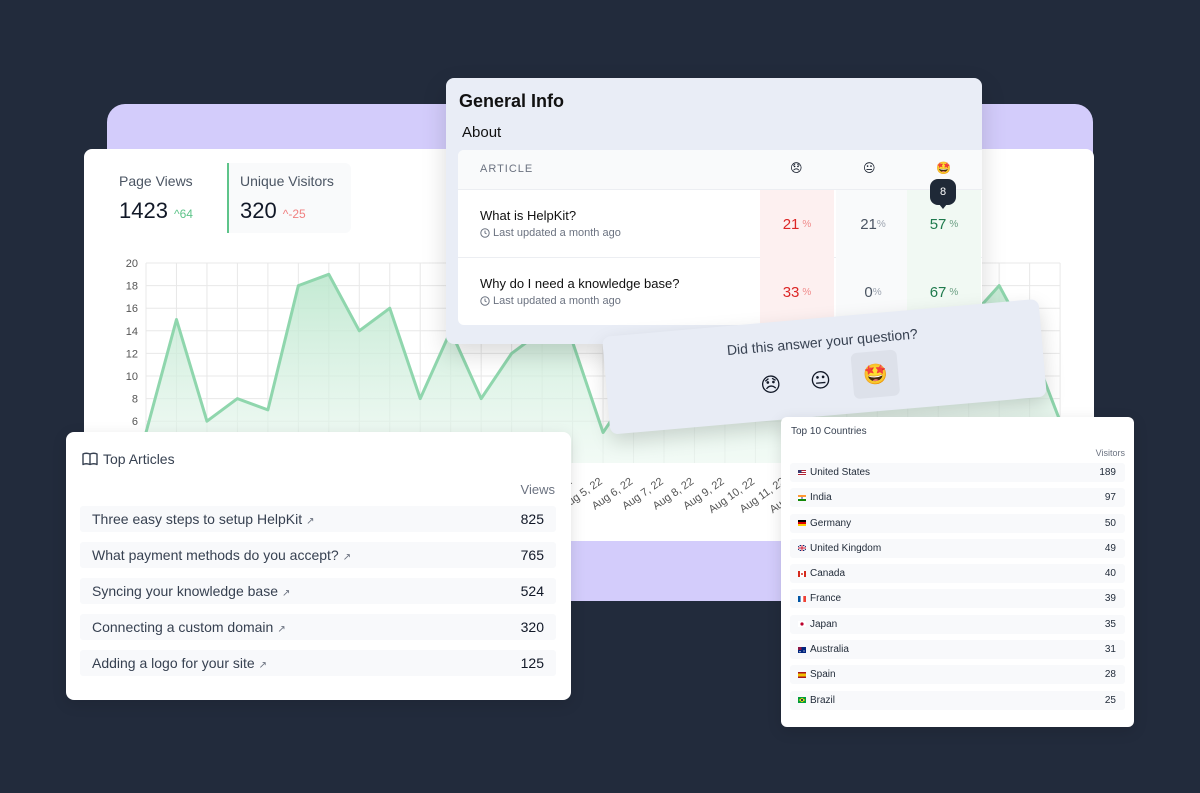 The image size is (1200, 793). What do you see at coordinates (143, 210) in the screenshot?
I see `stat-value: 1423` at bounding box center [143, 210].